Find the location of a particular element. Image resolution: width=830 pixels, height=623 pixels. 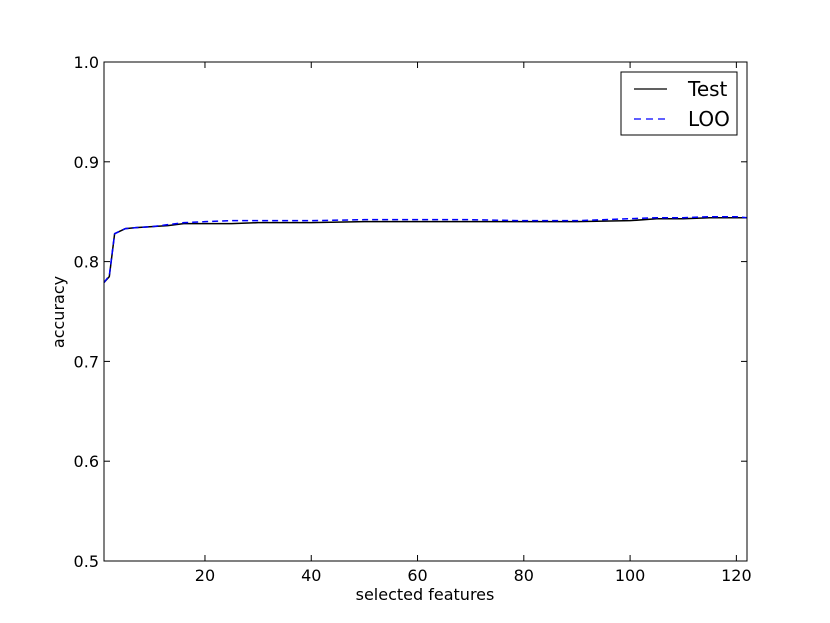

x-tick-label: 60 is located at coordinates (417, 575).